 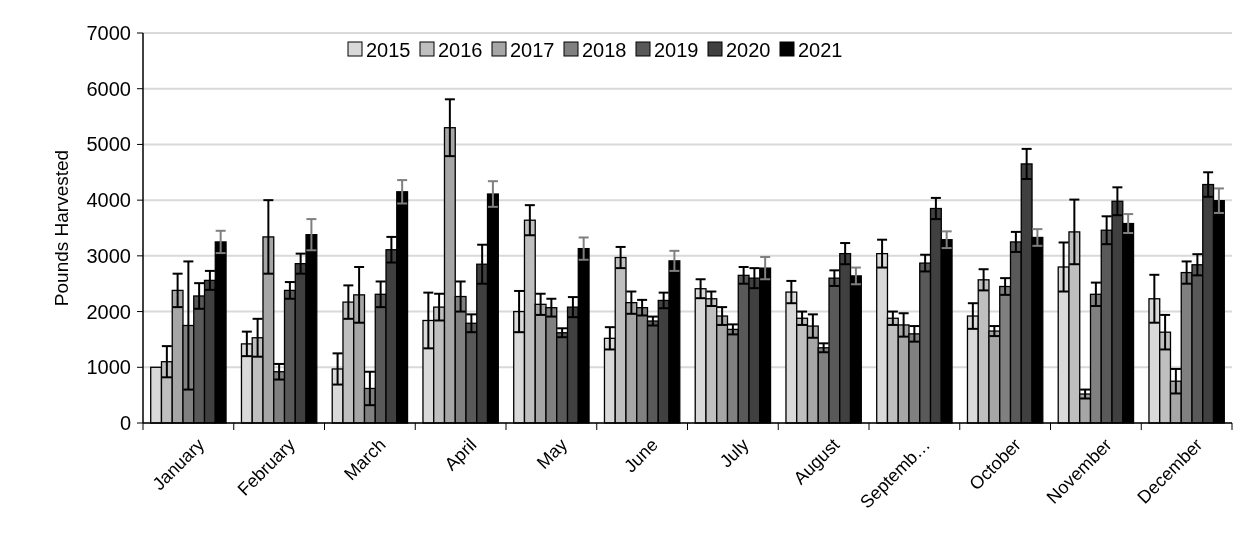 What do you see at coordinates (460, 50) in the screenshot?
I see `legend-label: 2016` at bounding box center [460, 50].